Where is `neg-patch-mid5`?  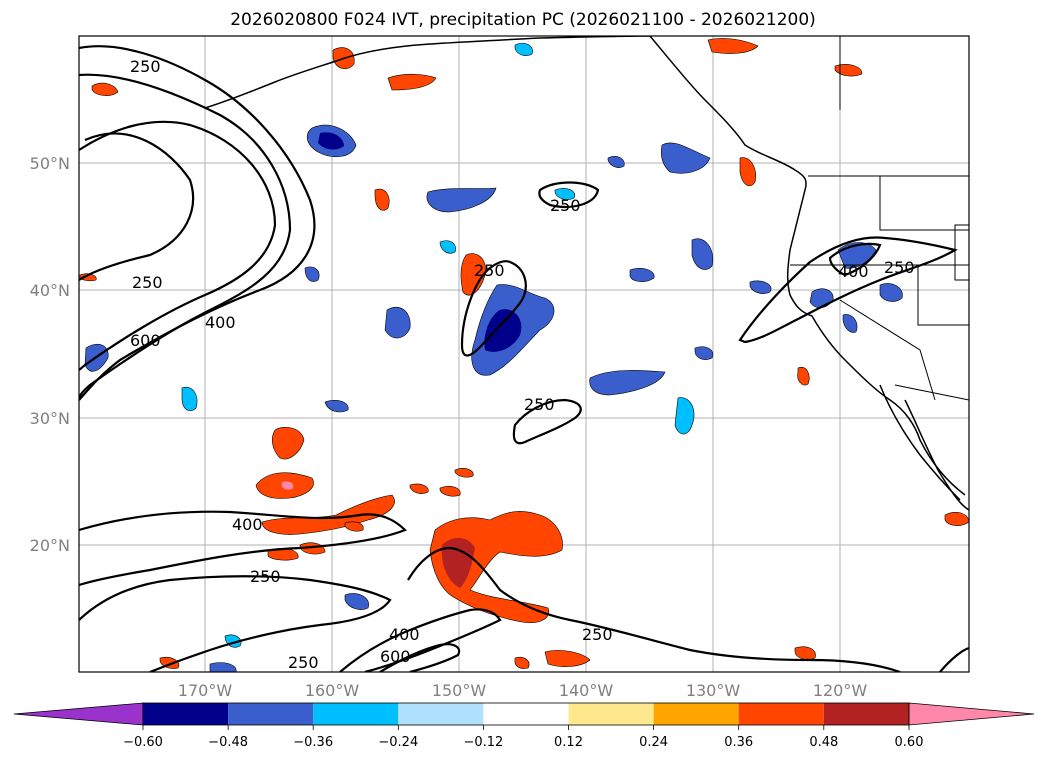 neg-patch-mid5 is located at coordinates (702, 254).